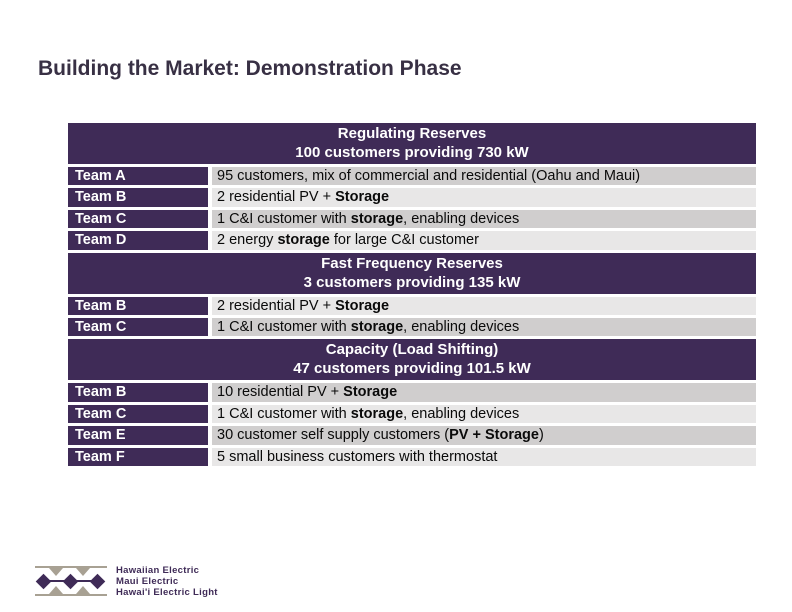 The height and width of the screenshot is (612, 792). I want to click on logo-line-maui-electric: Maui Electric, so click(147, 581).